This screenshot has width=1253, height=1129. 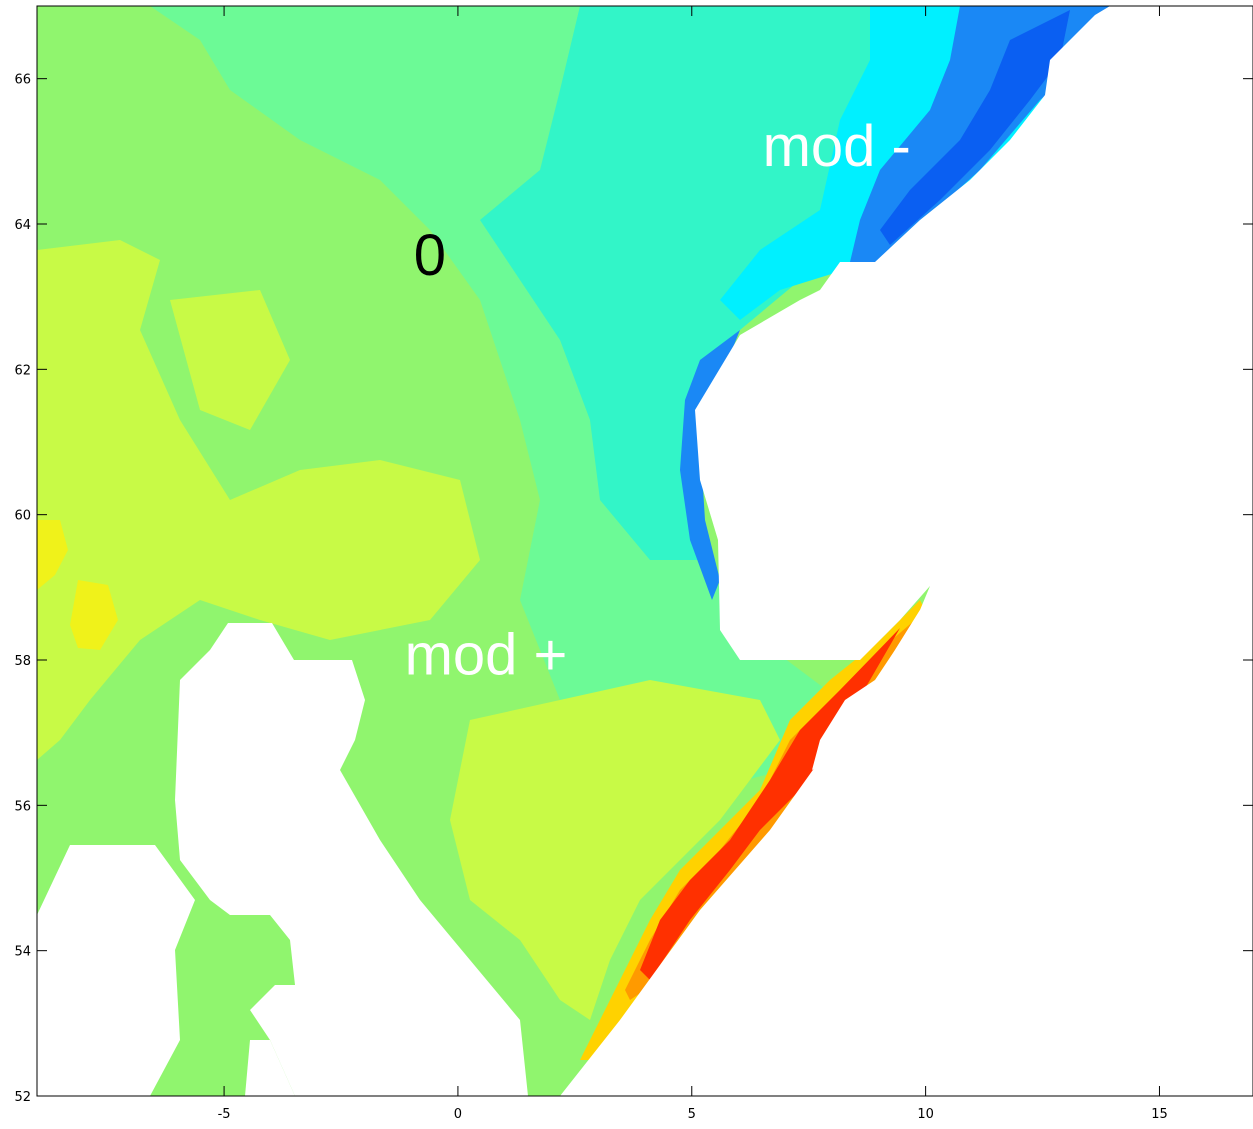 What do you see at coordinates (458, 1114) in the screenshot?
I see `x-tick-label: 0` at bounding box center [458, 1114].